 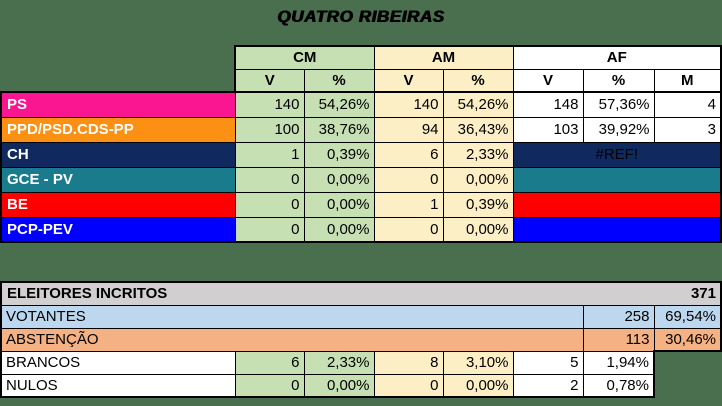 I want to click on cm-pct: 38,76%, so click(x=339, y=129).